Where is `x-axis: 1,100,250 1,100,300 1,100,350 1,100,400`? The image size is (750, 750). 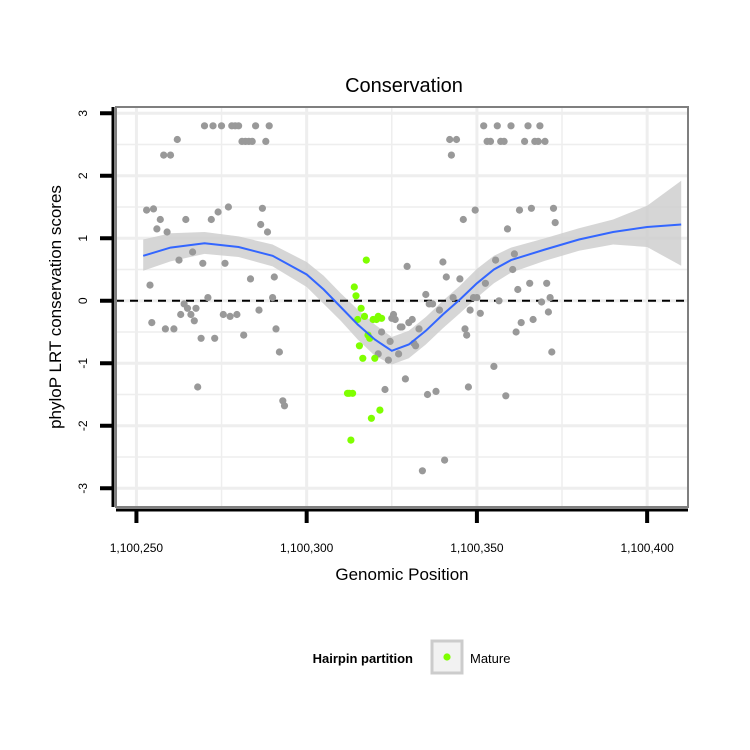
x-axis: 1,100,250 1,100,300 1,100,350 1,100,400 is located at coordinates (399, 531).